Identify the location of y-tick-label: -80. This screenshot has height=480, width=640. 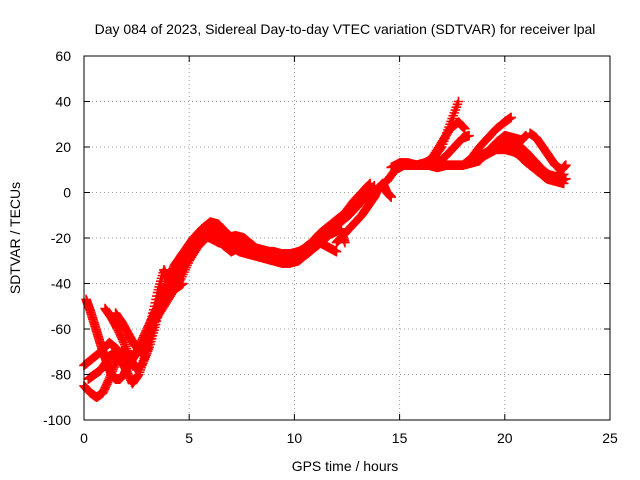
(61, 375).